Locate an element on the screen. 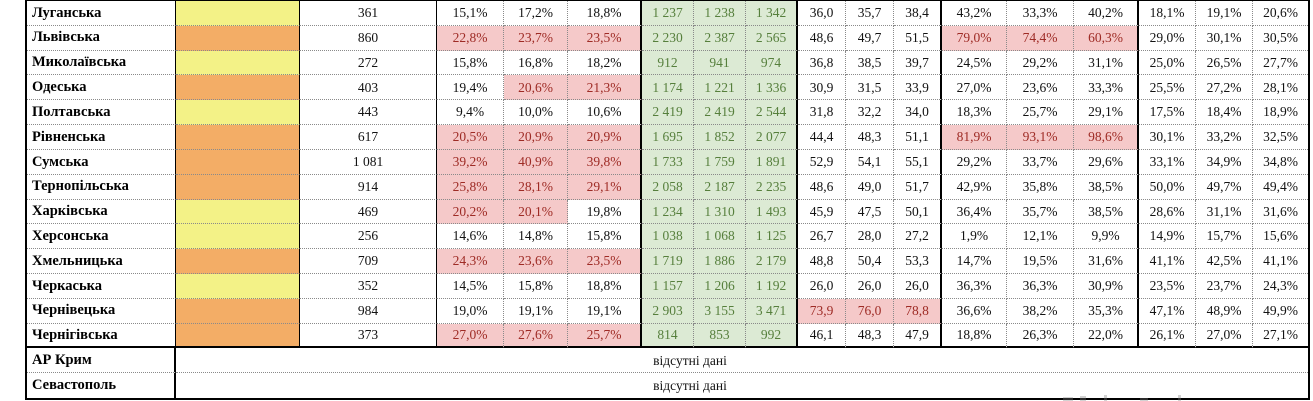 This screenshot has height=401, width=1313. absolute-number-cell: 1 068 is located at coordinates (720, 237).